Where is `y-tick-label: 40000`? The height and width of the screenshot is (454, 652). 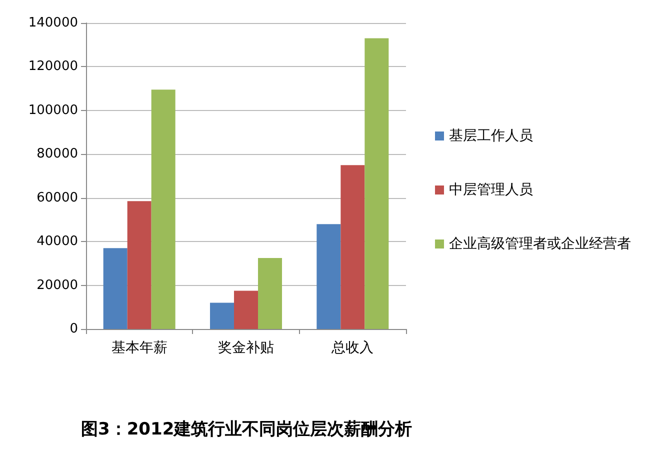
y-tick-label: 40000 is located at coordinates (57, 242).